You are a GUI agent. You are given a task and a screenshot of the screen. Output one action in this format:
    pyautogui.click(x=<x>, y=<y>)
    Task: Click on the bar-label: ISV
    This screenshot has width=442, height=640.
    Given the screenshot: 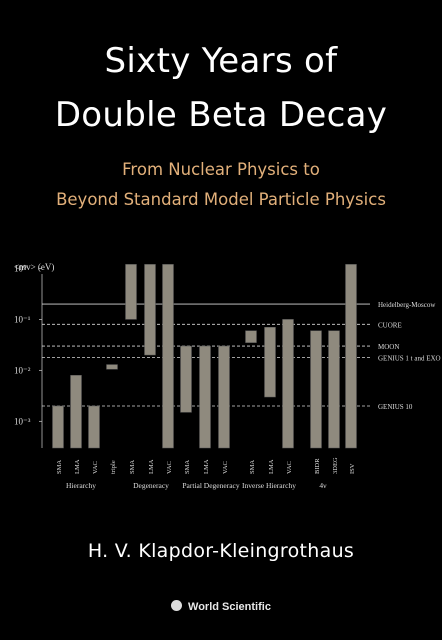 What is the action you would take?
    pyautogui.click(x=352, y=468)
    